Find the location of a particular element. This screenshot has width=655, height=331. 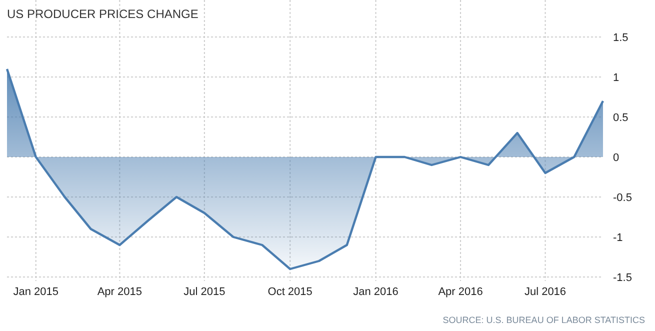

x-tick-label: Apr 2016 is located at coordinates (460, 292).